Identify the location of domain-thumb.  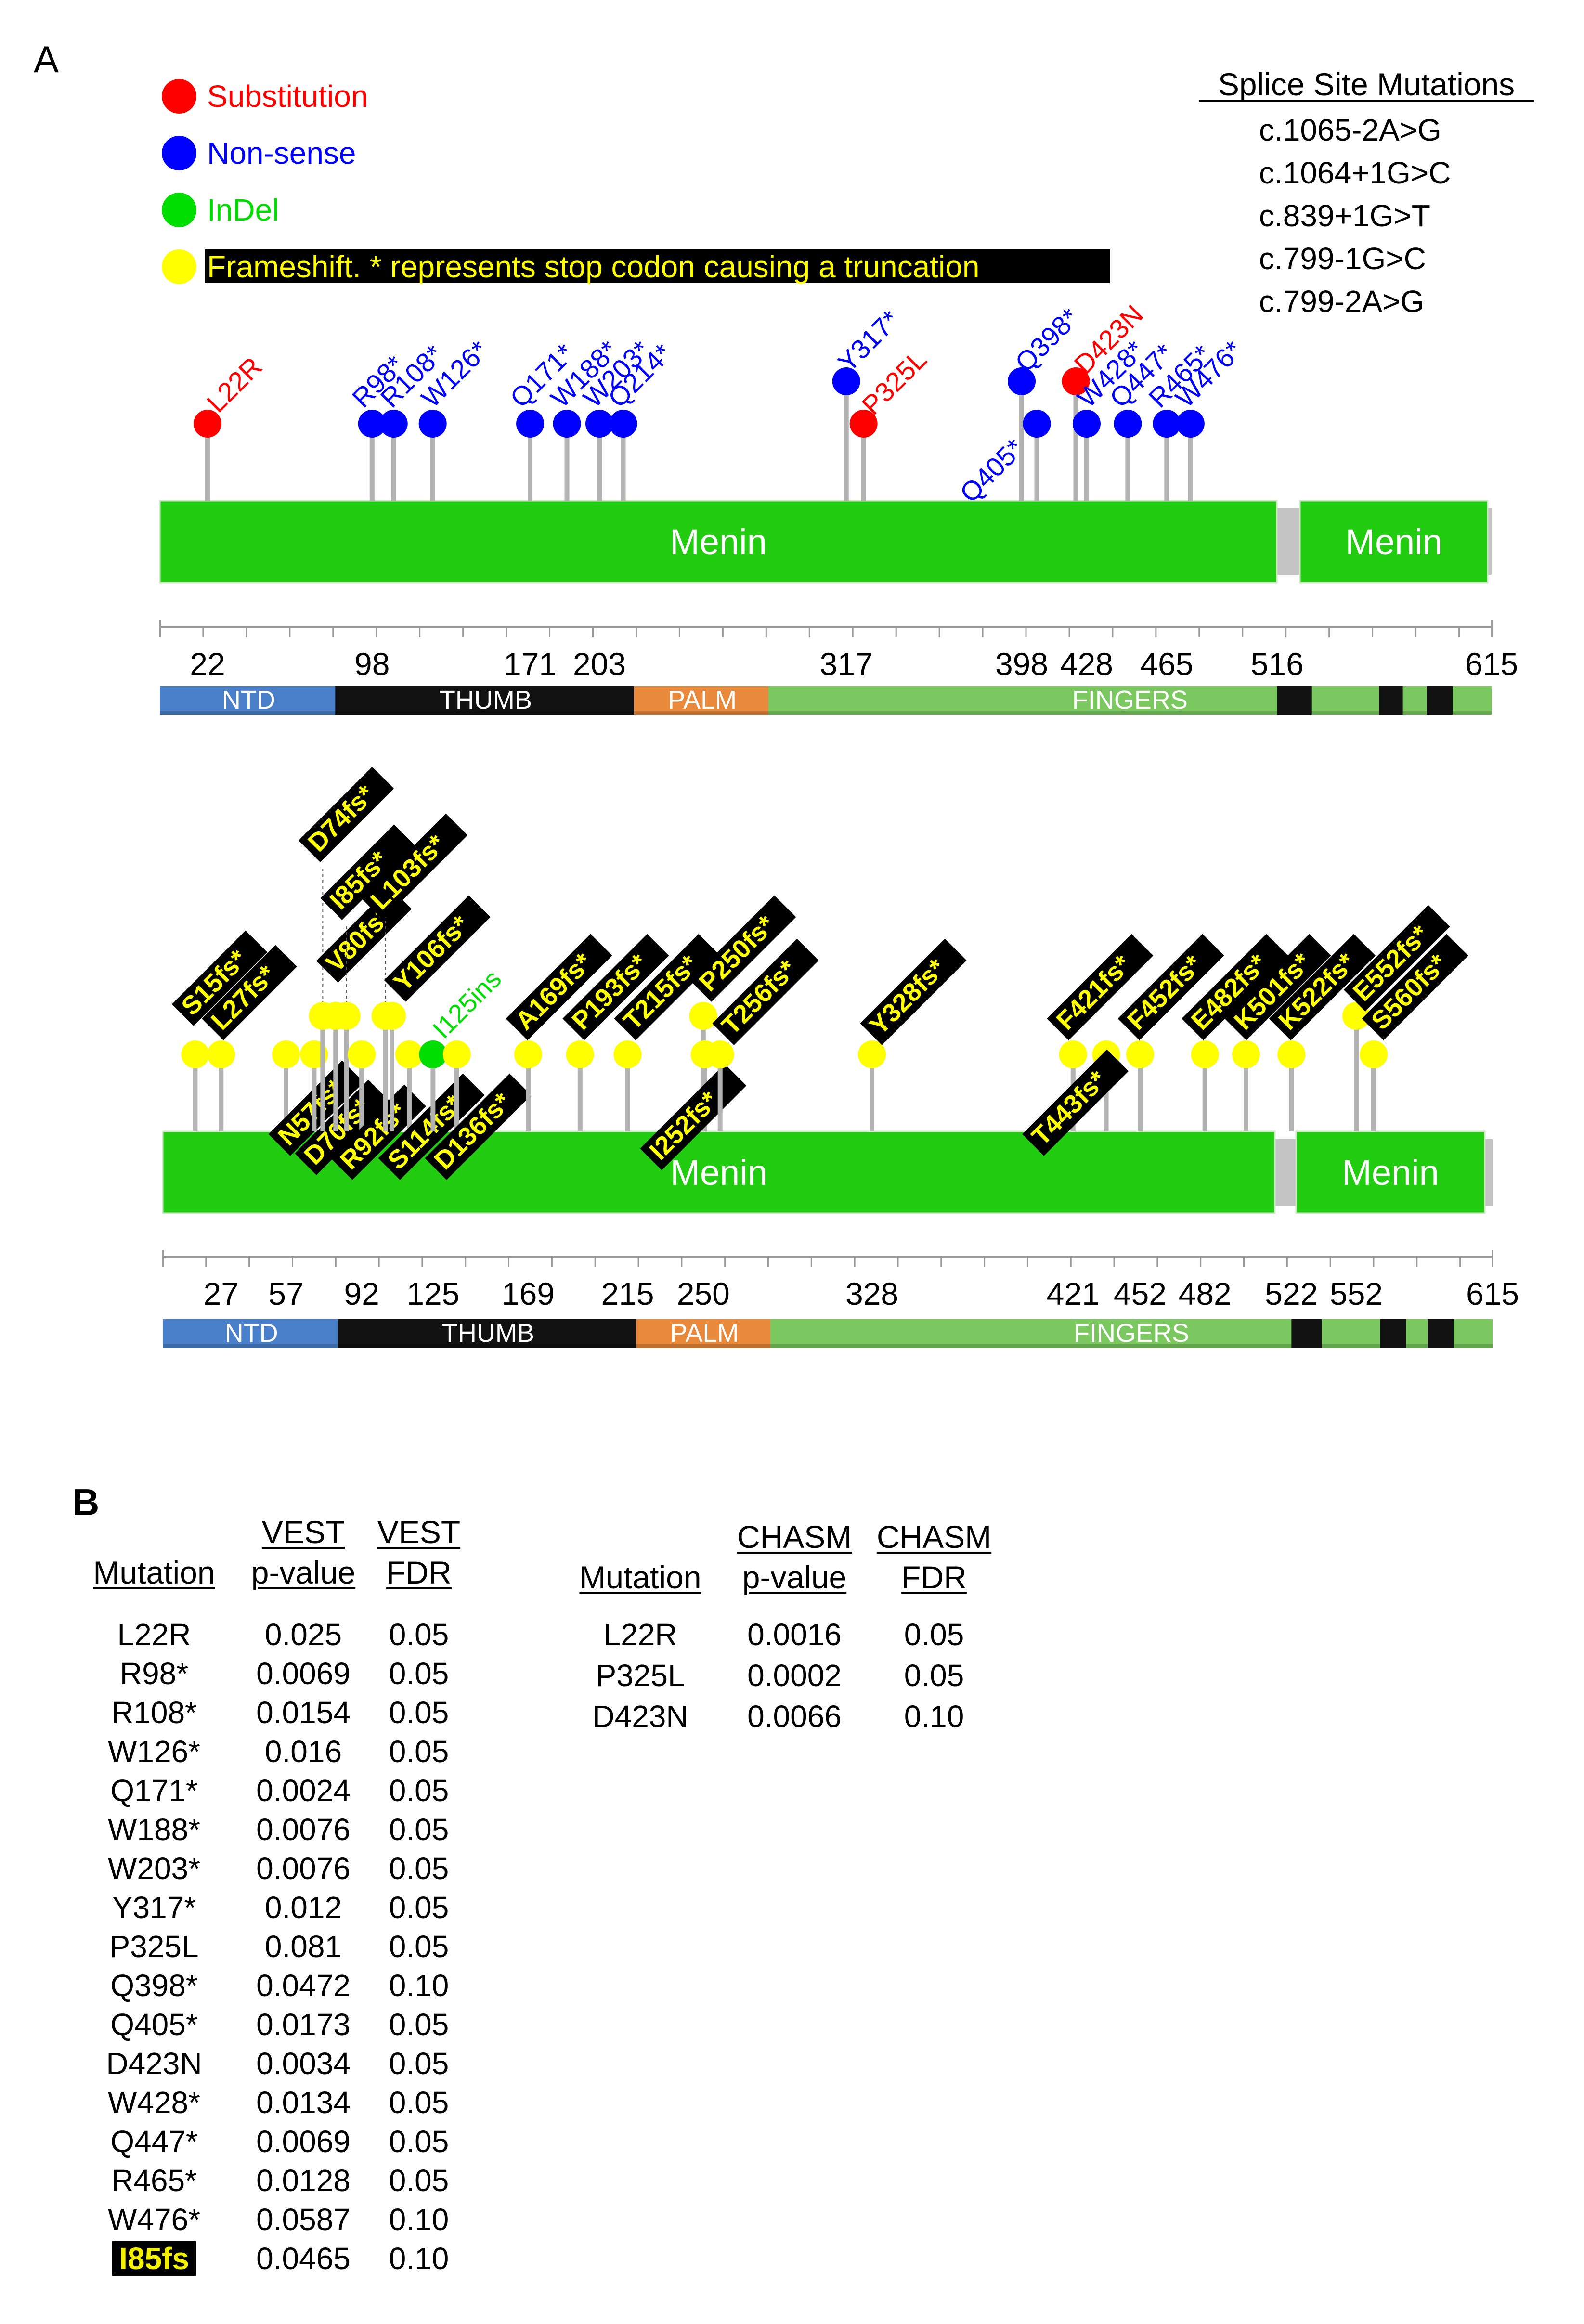
(485, 701).